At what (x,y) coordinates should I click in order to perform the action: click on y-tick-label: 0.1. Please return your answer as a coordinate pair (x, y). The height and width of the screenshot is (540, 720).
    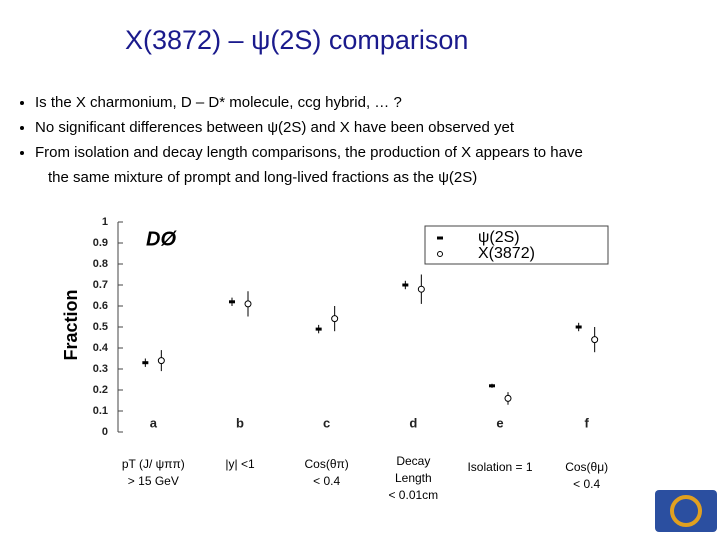
    Looking at the image, I should click on (100, 411).